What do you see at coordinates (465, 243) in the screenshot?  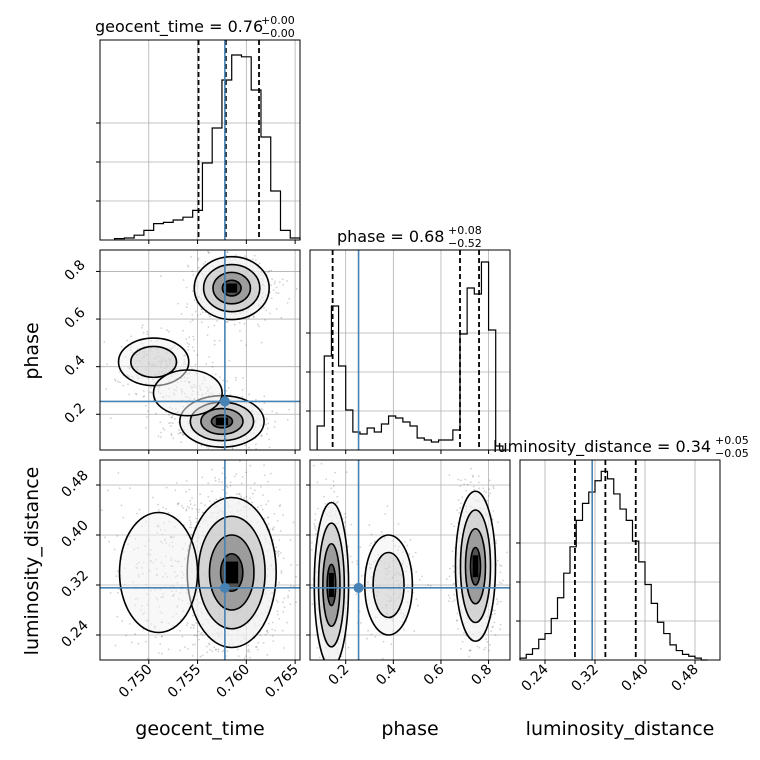 I see `title-phase-sub: −0.52` at bounding box center [465, 243].